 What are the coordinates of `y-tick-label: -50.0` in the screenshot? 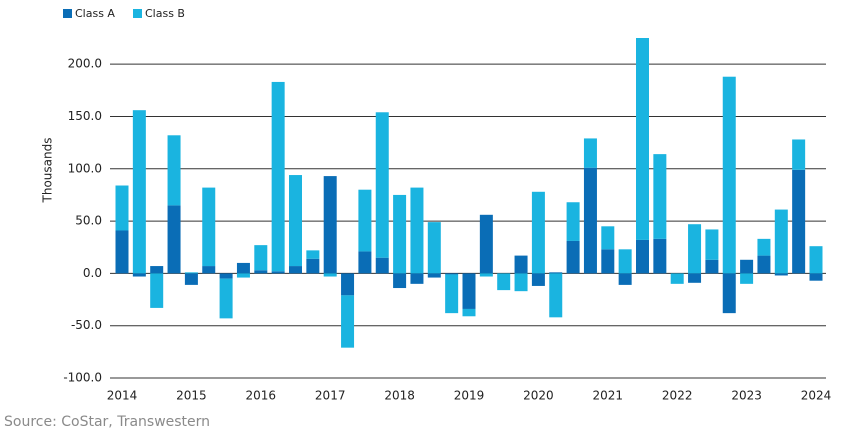 It's located at (86, 325).